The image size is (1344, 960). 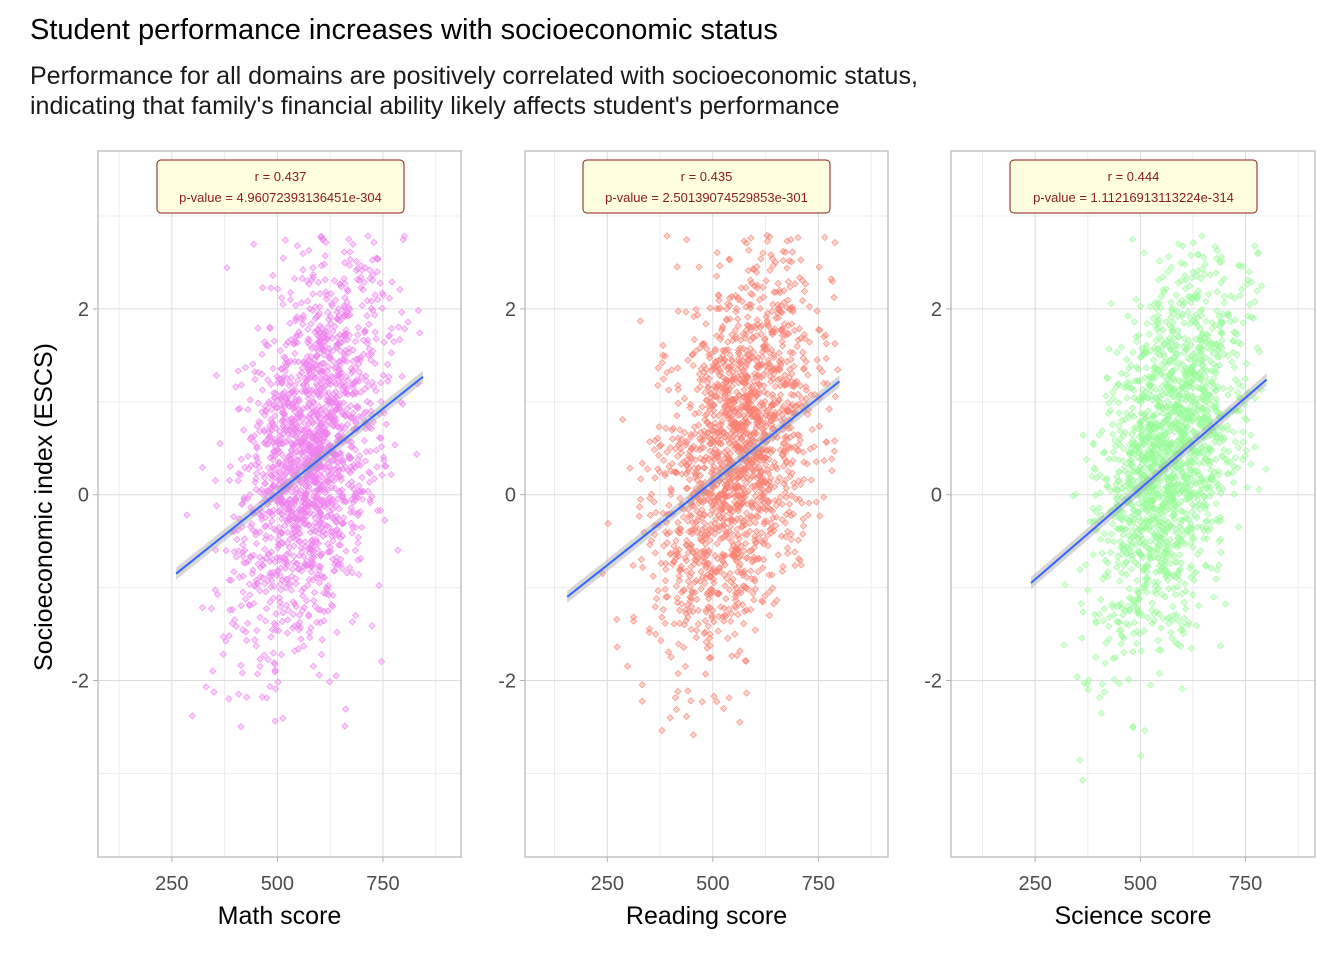 What do you see at coordinates (83, 310) in the screenshot?
I see `y-tick-label: 2` at bounding box center [83, 310].